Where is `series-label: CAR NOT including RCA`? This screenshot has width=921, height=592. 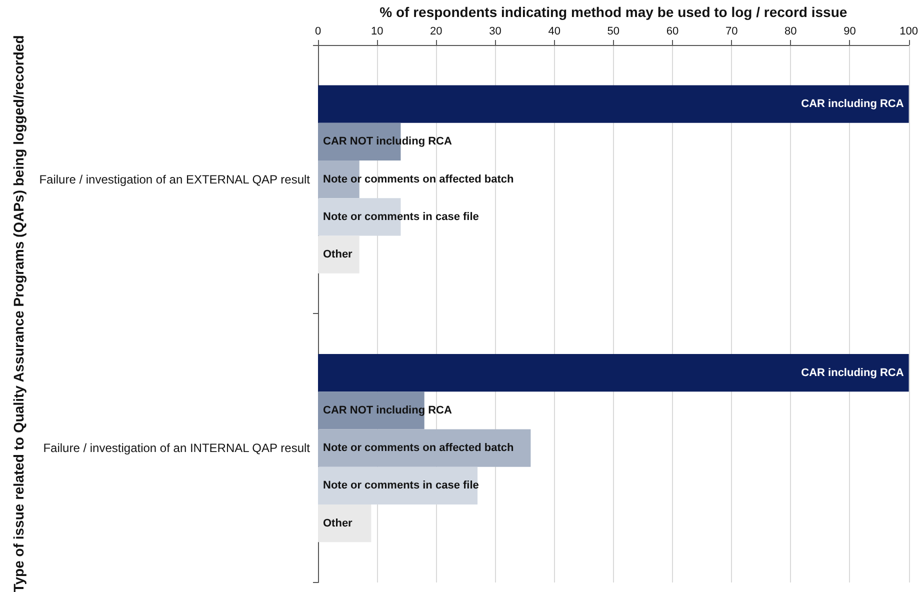 series-label: CAR NOT including RCA is located at coordinates (387, 142).